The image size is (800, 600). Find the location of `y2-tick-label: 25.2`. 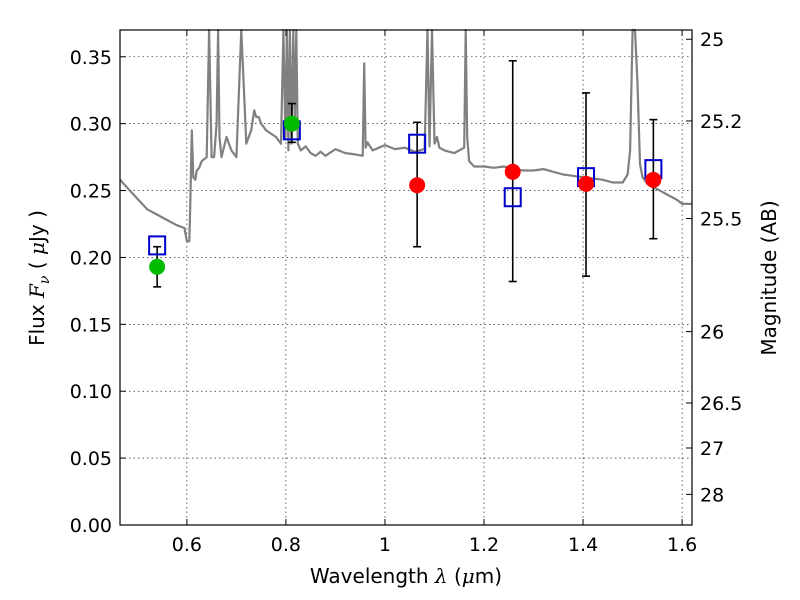

y2-tick-label: 25.2 is located at coordinates (721, 122).